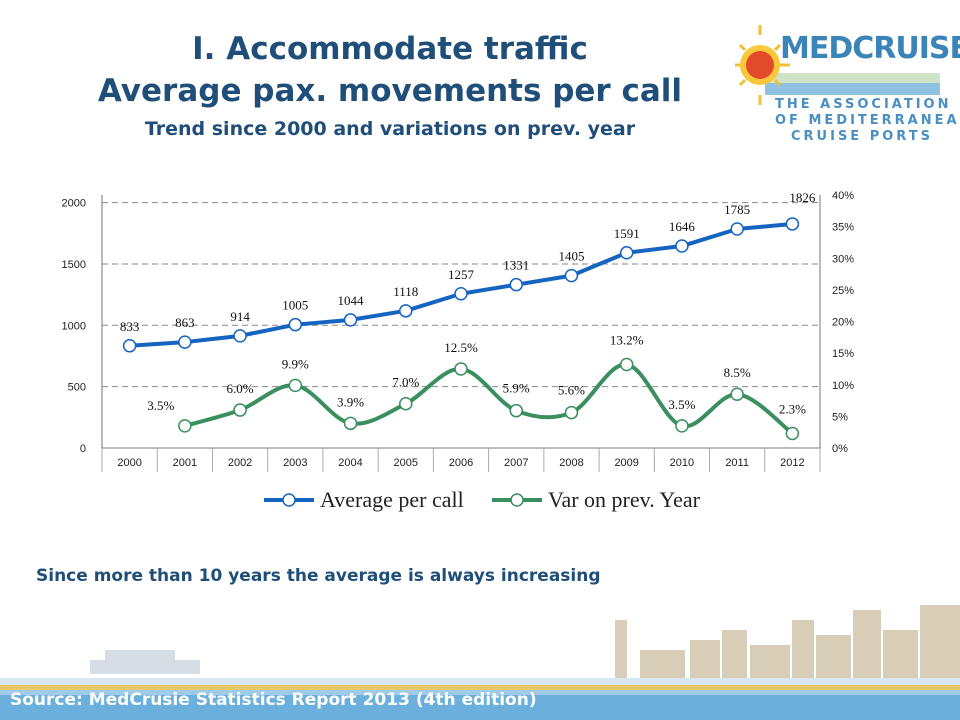  What do you see at coordinates (516, 265) in the screenshot?
I see `data-label-average-per-call: 1331` at bounding box center [516, 265].